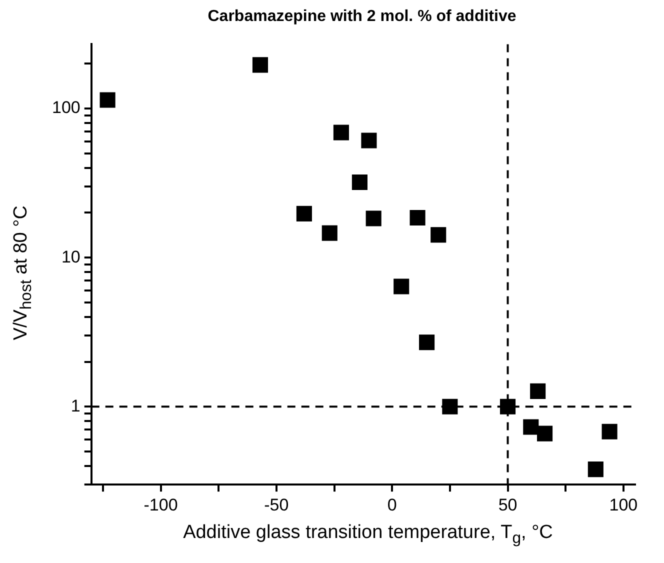 This screenshot has height=563, width=664. Describe the element at coordinates (66, 108) in the screenshot. I see `y-tick-label: 100` at that location.